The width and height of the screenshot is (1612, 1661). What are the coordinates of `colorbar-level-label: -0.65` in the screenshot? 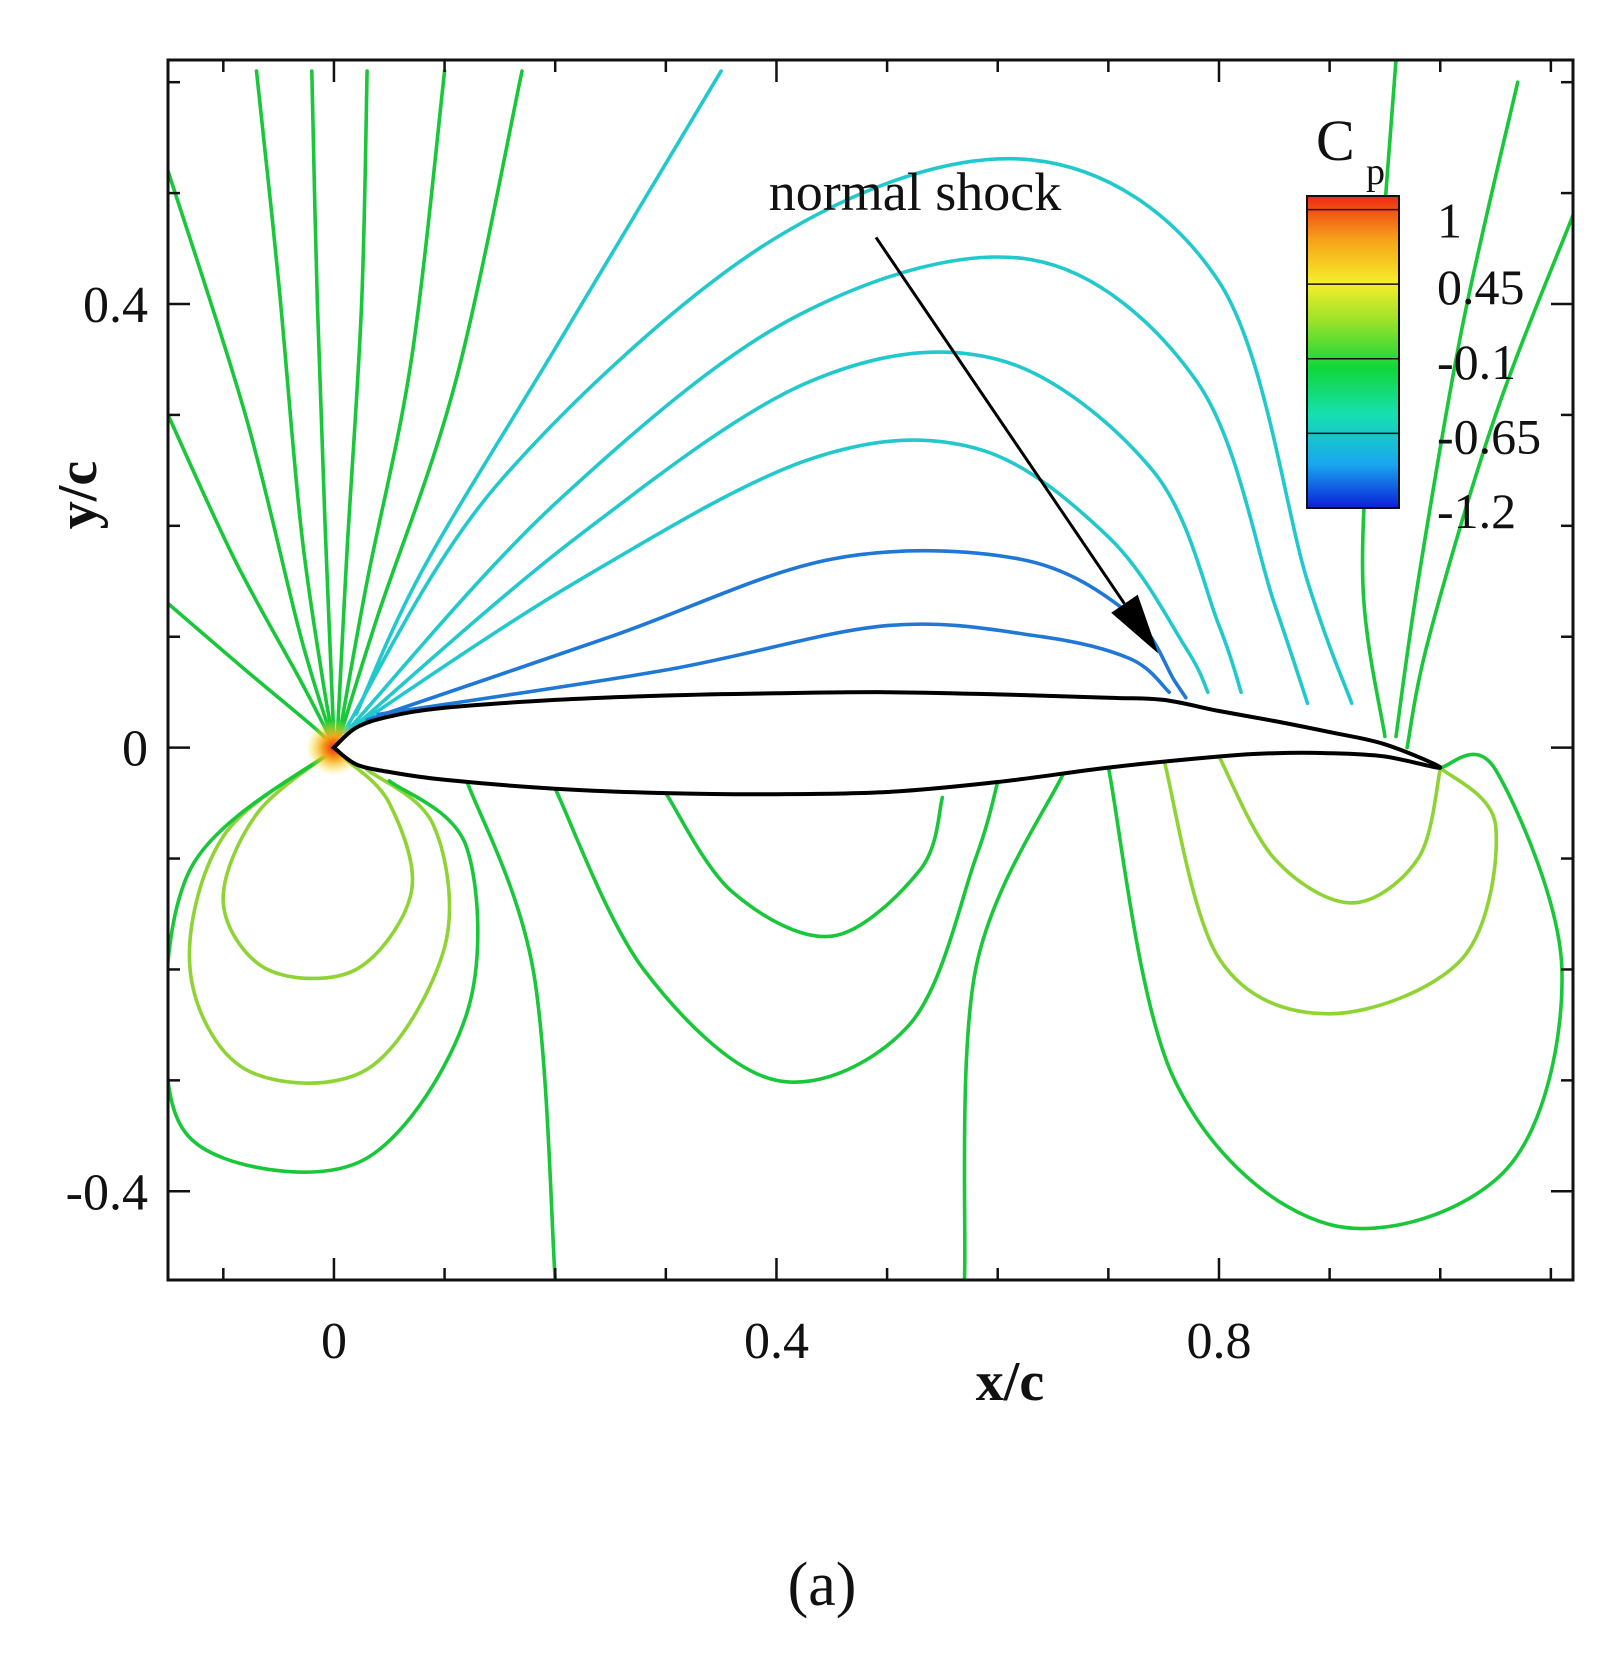 It's located at (1489, 436).